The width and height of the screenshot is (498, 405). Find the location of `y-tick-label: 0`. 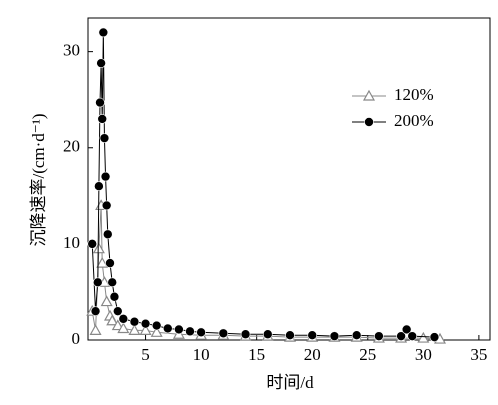

y-tick-label: 0 is located at coordinates (76, 338).